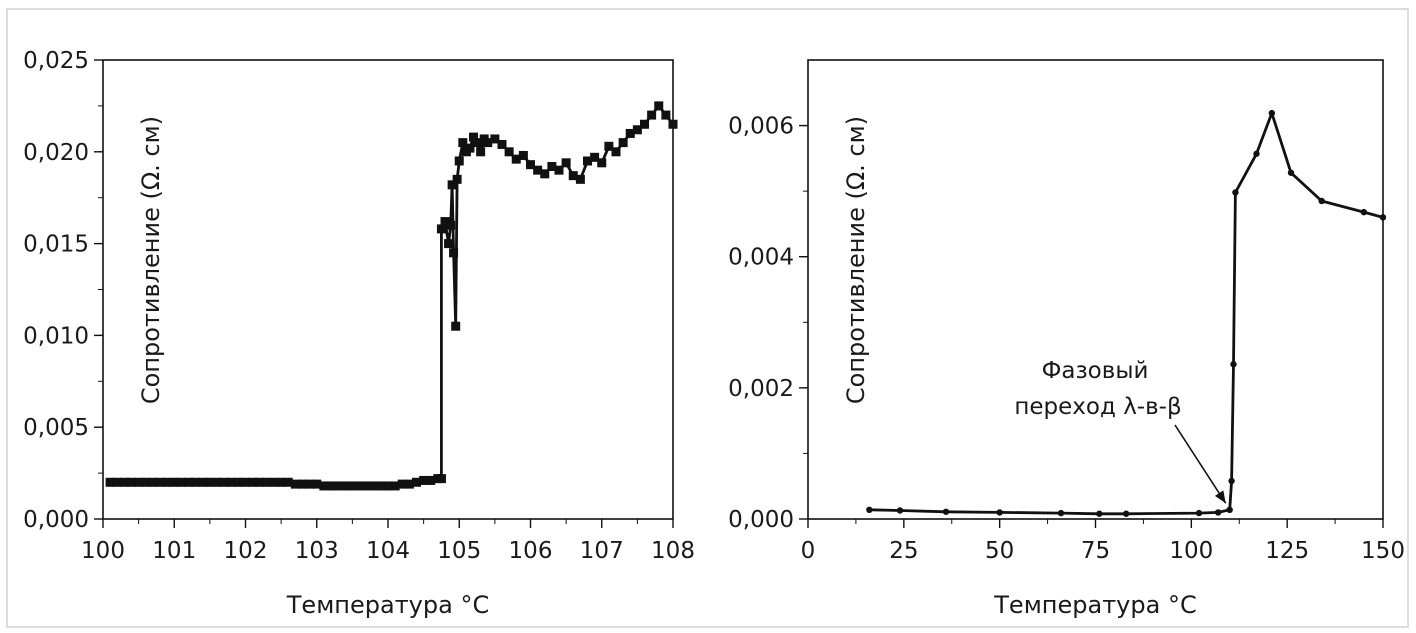  Describe the element at coordinates (56, 153) in the screenshot. I see `y-tick-label: 0,020` at that location.